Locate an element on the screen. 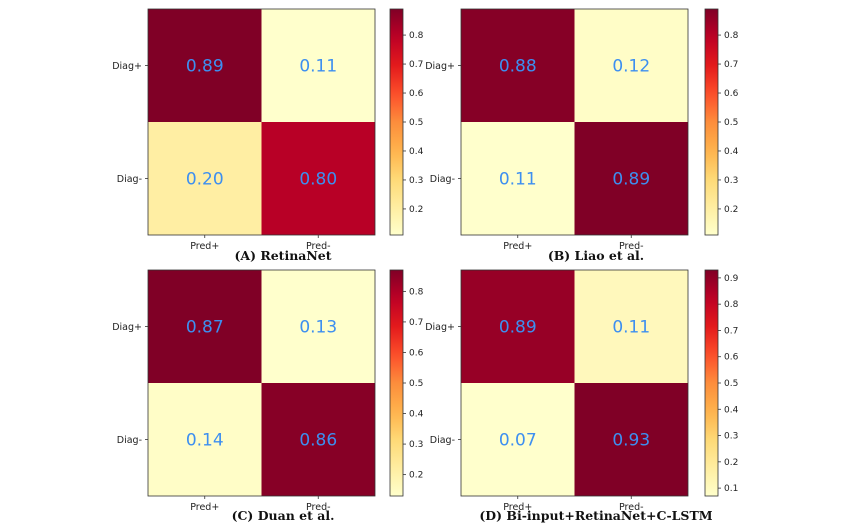 This screenshot has height=530, width=850. panel-caption: (A) RetinaNet is located at coordinates (282, 255).